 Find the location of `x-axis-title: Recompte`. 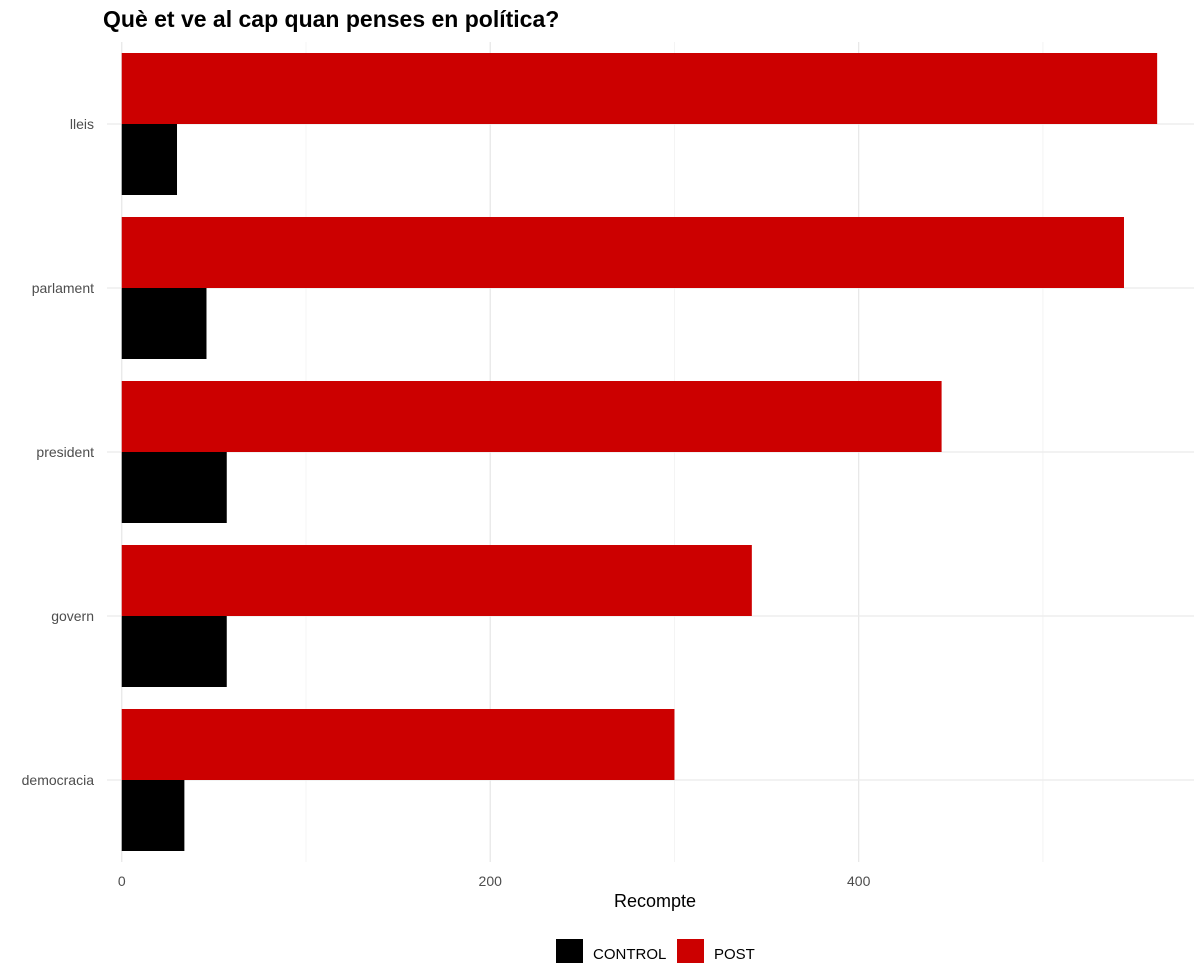

x-axis-title: Recompte is located at coordinates (655, 901).